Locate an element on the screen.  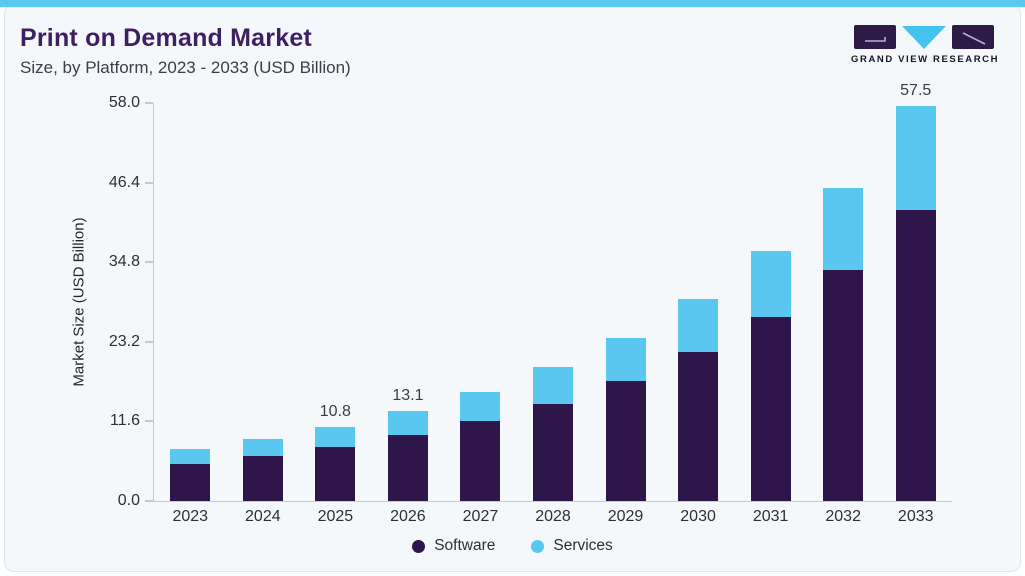
y-axis-tick-label: 23.2 is located at coordinates (124, 341).